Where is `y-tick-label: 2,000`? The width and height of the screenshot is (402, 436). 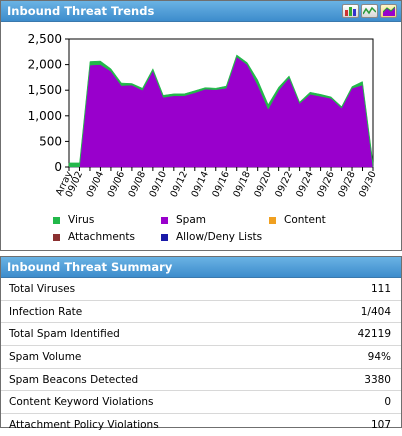 y-tick-label: 2,000 is located at coordinates (45, 65).